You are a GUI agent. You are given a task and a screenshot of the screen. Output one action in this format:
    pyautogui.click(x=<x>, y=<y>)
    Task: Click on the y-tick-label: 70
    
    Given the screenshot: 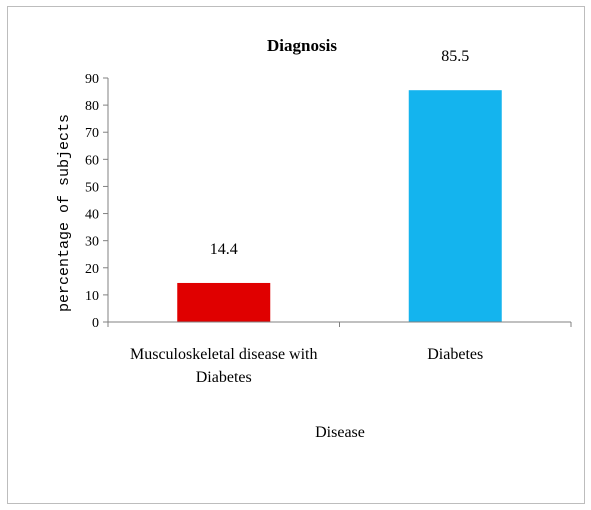 What is the action you would take?
    pyautogui.click(x=92, y=133)
    